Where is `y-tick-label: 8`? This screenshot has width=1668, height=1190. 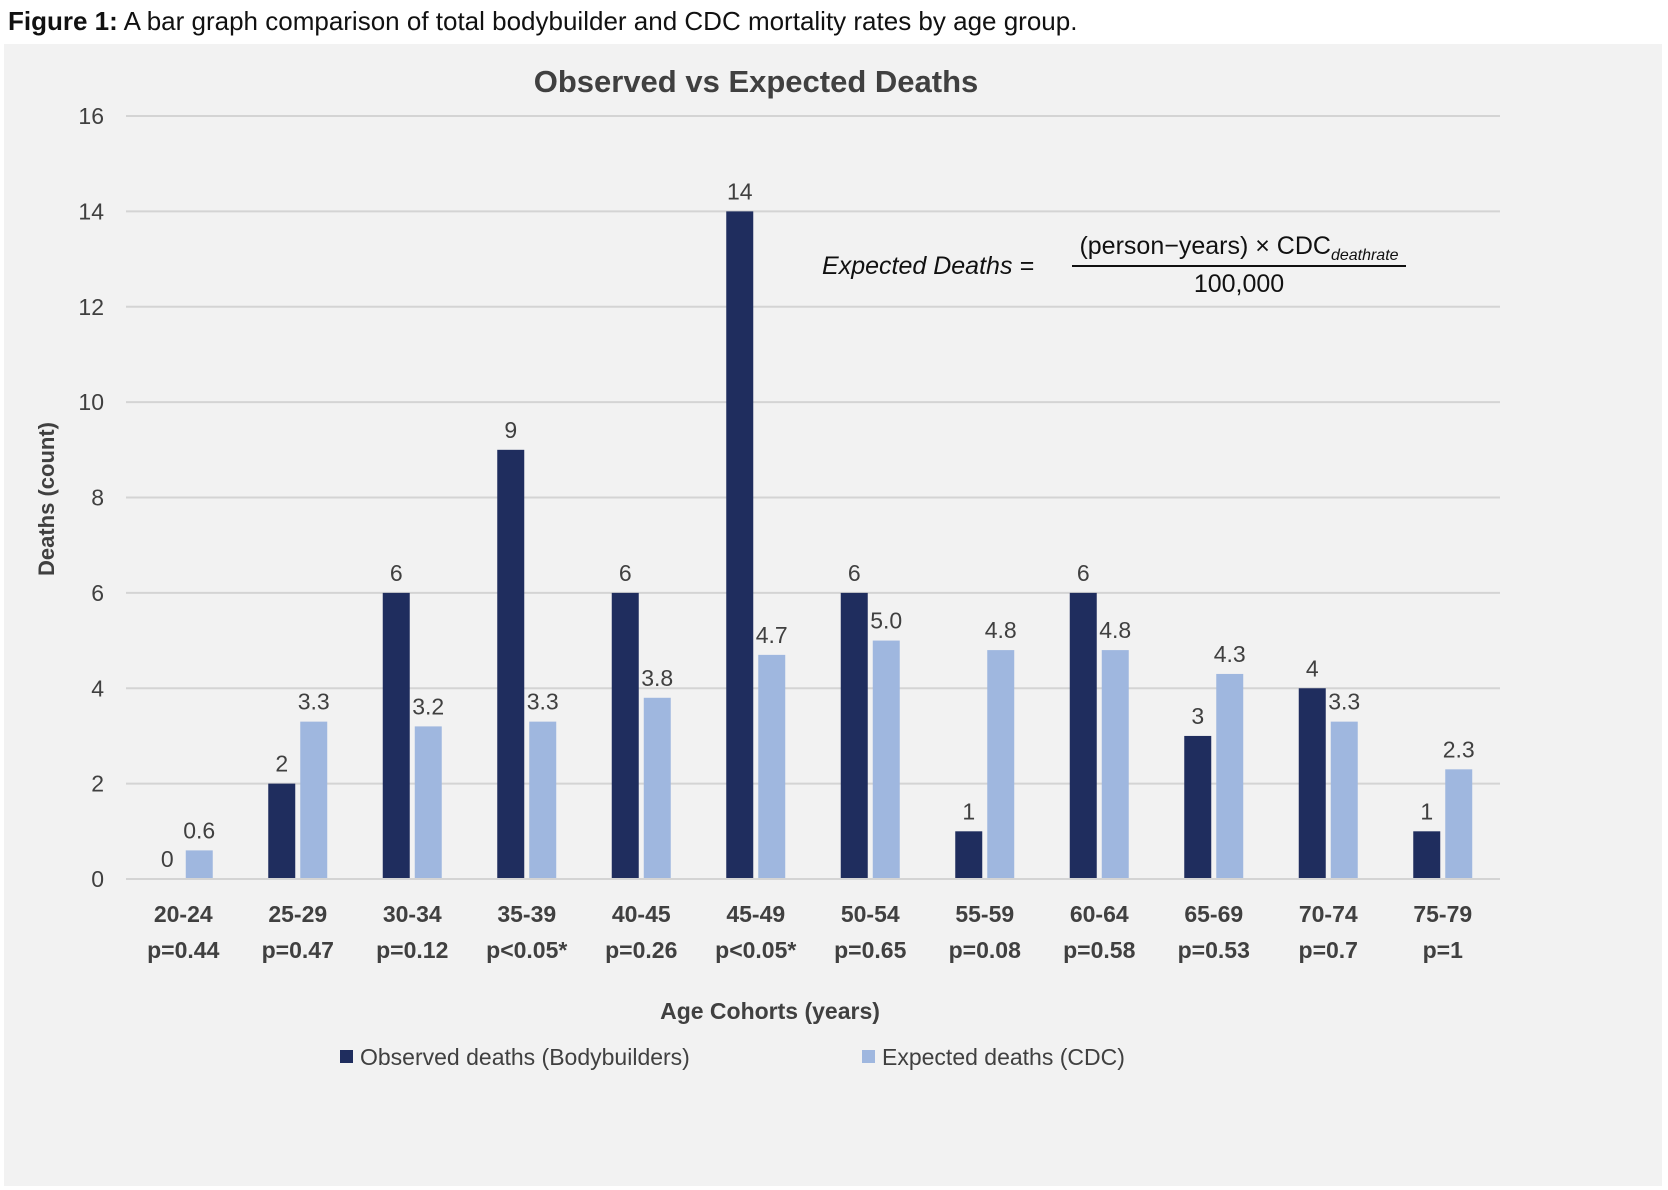 y-tick-label: 8 is located at coordinates (97, 498).